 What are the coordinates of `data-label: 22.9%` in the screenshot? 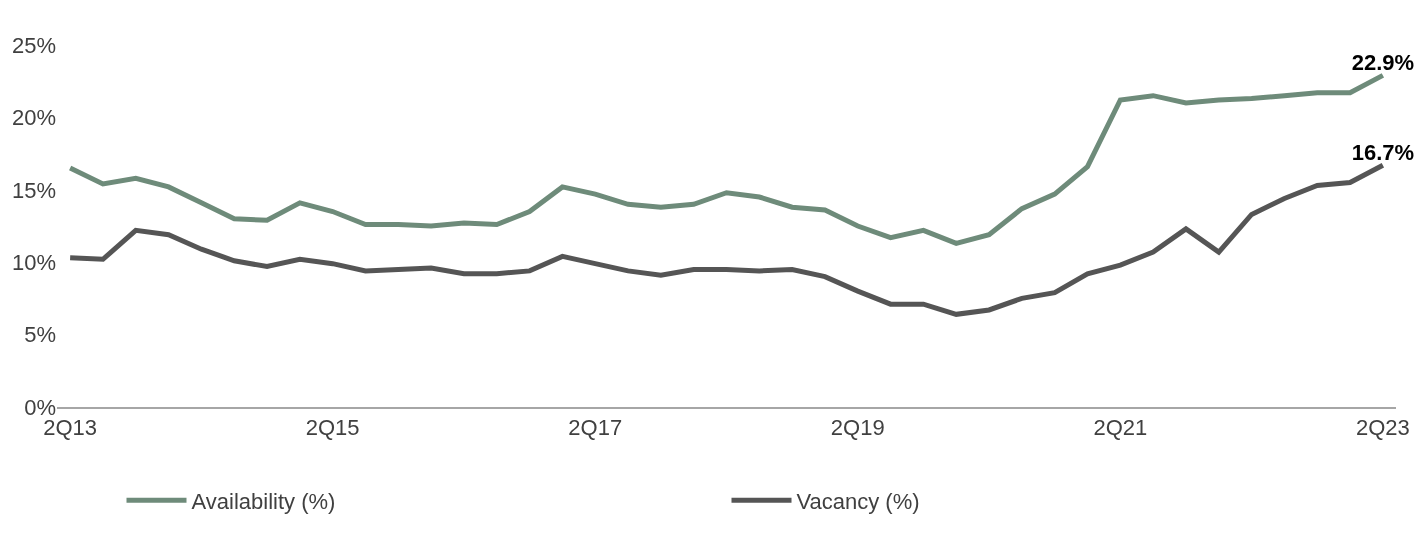 It's located at (1383, 62).